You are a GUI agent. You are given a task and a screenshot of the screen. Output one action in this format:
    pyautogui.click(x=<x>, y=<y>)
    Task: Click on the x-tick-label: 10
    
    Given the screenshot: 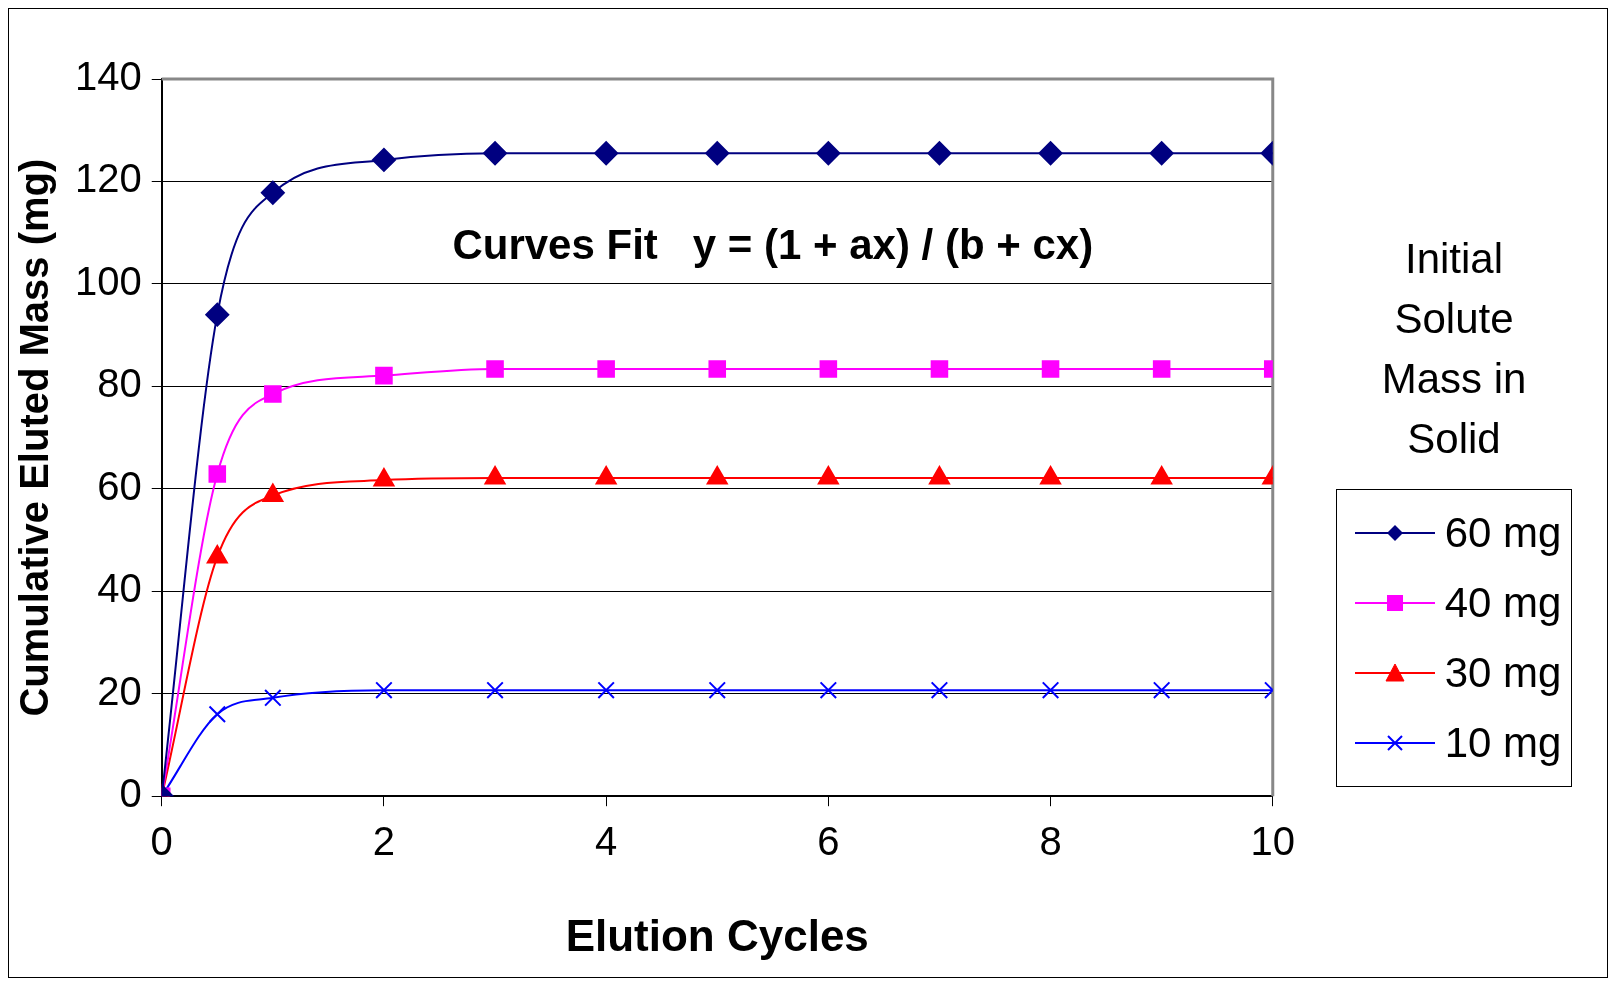 What is the action you would take?
    pyautogui.click(x=1272, y=841)
    